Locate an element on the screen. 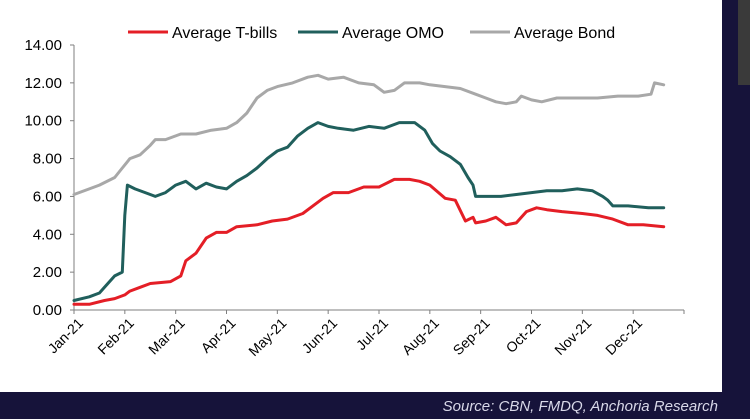 Image resolution: width=750 pixels, height=419 pixels. x-tick-label: Apr-21 is located at coordinates (218, 335).